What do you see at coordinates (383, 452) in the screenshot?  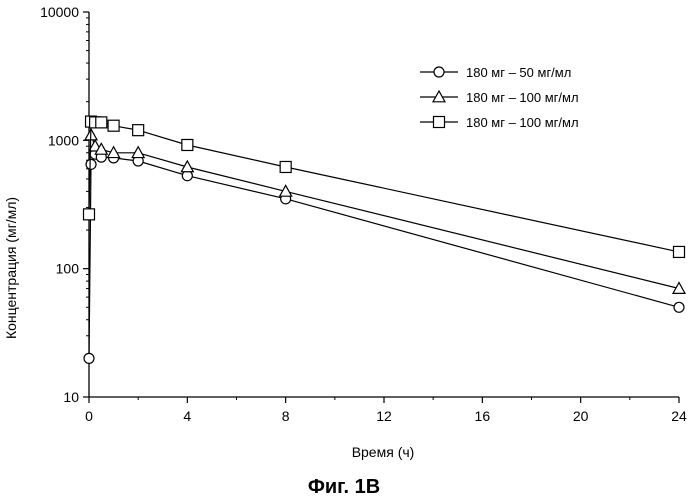 I see `x-axis-label: Время (ч)` at bounding box center [383, 452].